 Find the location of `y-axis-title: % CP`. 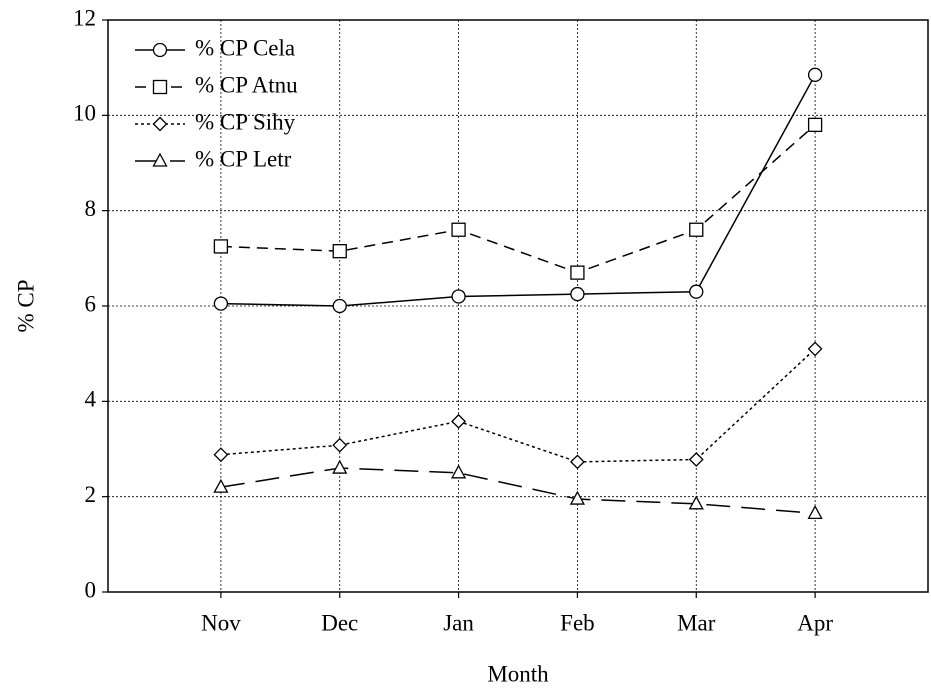

y-axis-title: % CP is located at coordinates (25, 305).